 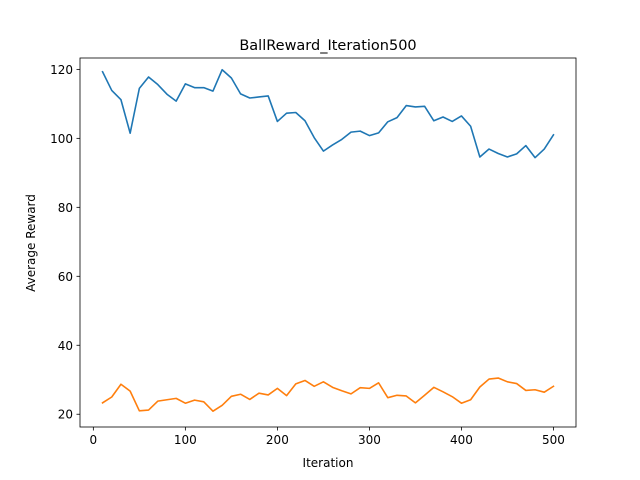 I want to click on x-axis: 0 100 200 300 400 500, so click(x=327, y=437).